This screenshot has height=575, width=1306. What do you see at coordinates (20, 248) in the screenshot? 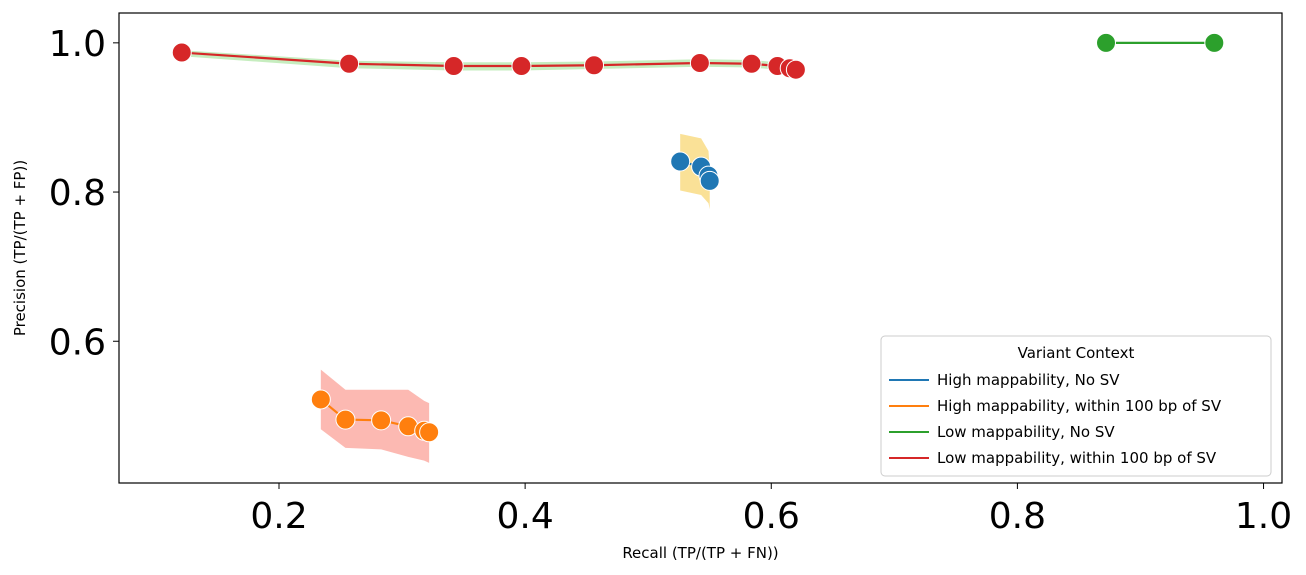
I see `y-axis-label: Precision (TP/(TP + FP))` at bounding box center [20, 248].